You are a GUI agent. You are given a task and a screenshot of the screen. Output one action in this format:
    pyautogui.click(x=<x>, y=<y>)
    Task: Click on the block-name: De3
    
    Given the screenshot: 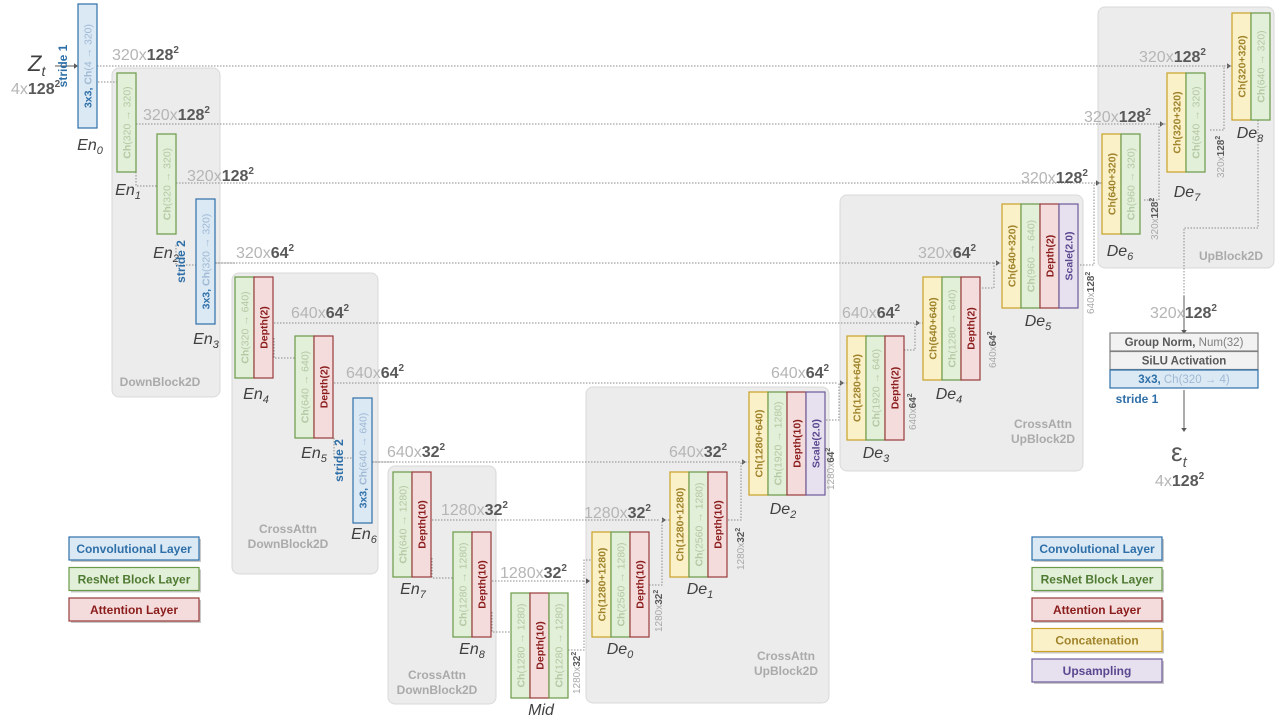 What is the action you would take?
    pyautogui.click(x=876, y=455)
    